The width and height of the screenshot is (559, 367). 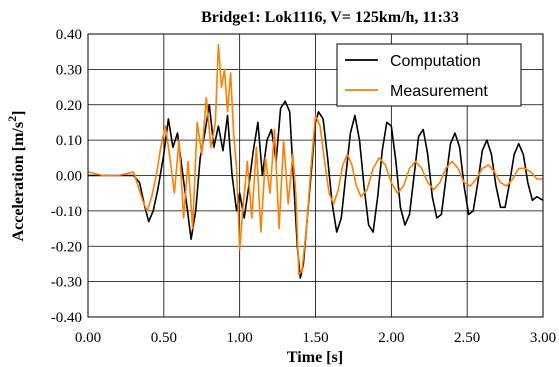 I want to click on y-tick-label: 0.30, so click(x=69, y=70).